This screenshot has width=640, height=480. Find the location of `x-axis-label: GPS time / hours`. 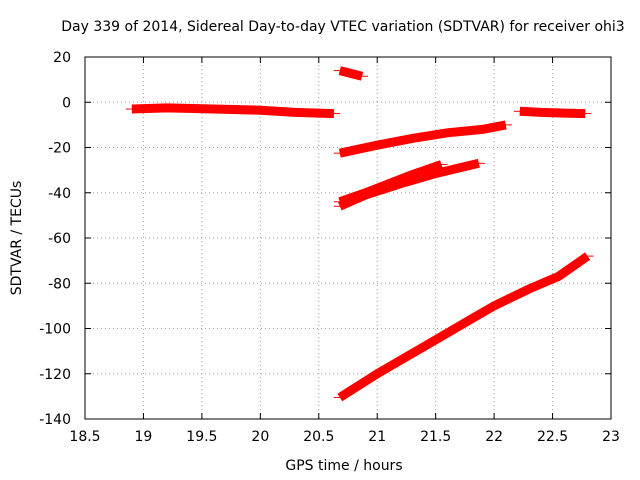

x-axis-label: GPS time / hours is located at coordinates (343, 466).